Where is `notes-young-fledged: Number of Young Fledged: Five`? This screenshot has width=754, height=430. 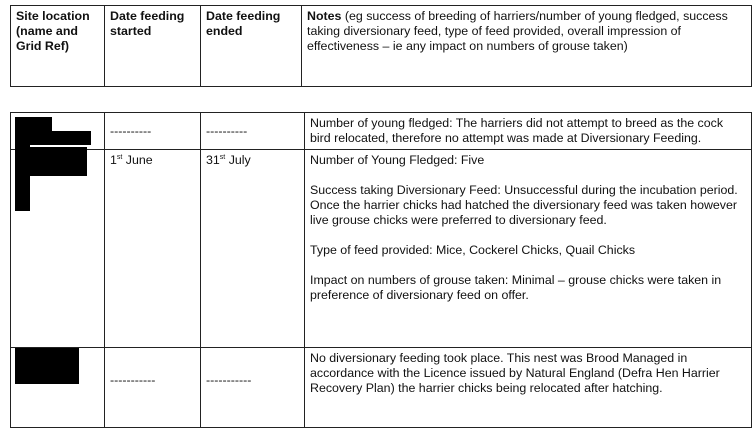 notes-young-fledged: Number of Young Fledged: Five is located at coordinates (397, 160).